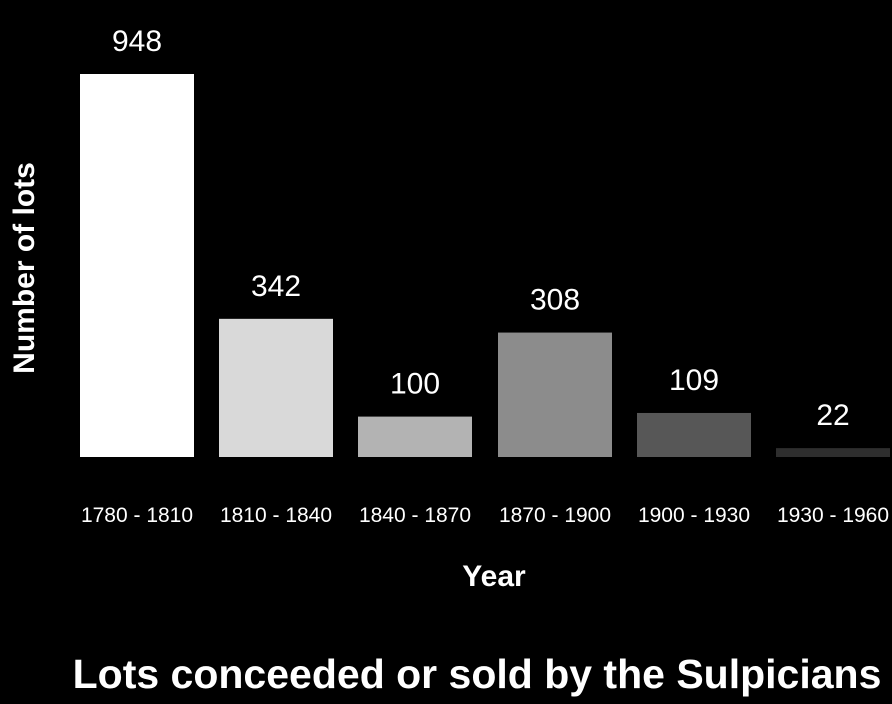 The width and height of the screenshot is (892, 704). What do you see at coordinates (555, 300) in the screenshot?
I see `value-label-4: 308` at bounding box center [555, 300].